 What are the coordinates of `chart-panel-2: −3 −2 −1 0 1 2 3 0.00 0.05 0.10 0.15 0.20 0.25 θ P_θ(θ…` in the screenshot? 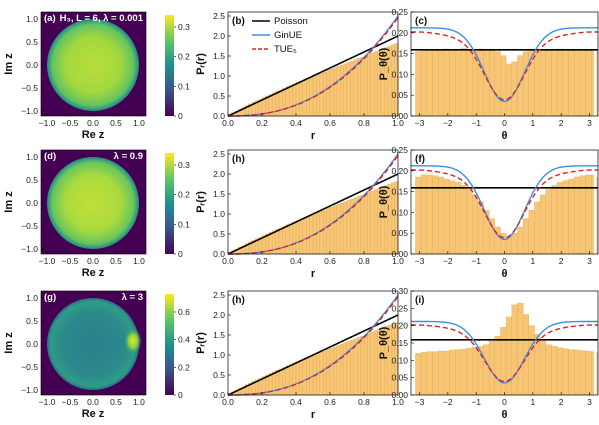 It's located at (488, 74).